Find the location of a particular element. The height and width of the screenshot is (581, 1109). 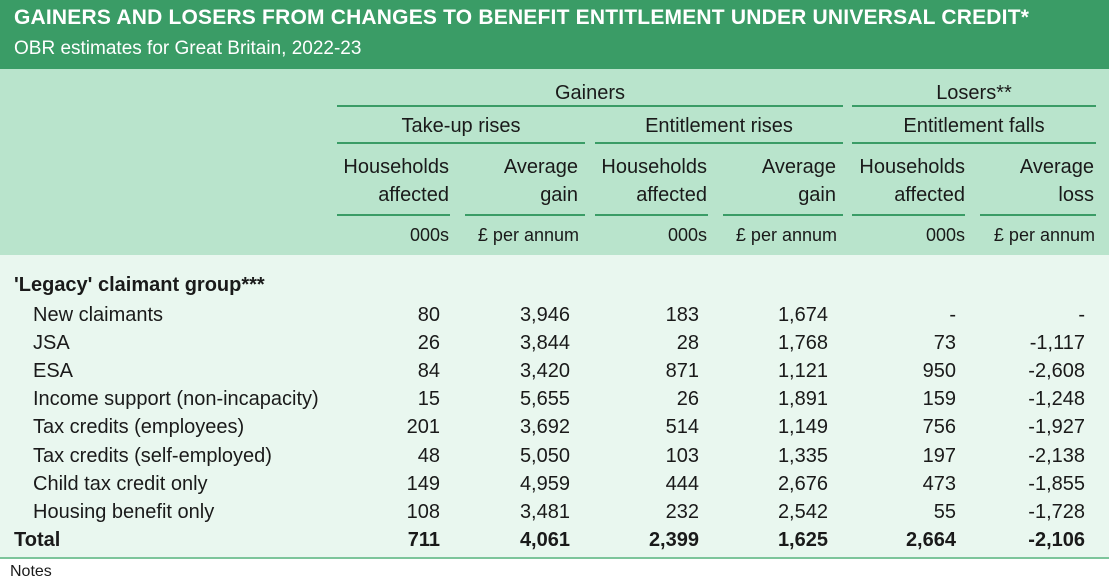

col3-header-line2: affected is located at coordinates (671, 195).